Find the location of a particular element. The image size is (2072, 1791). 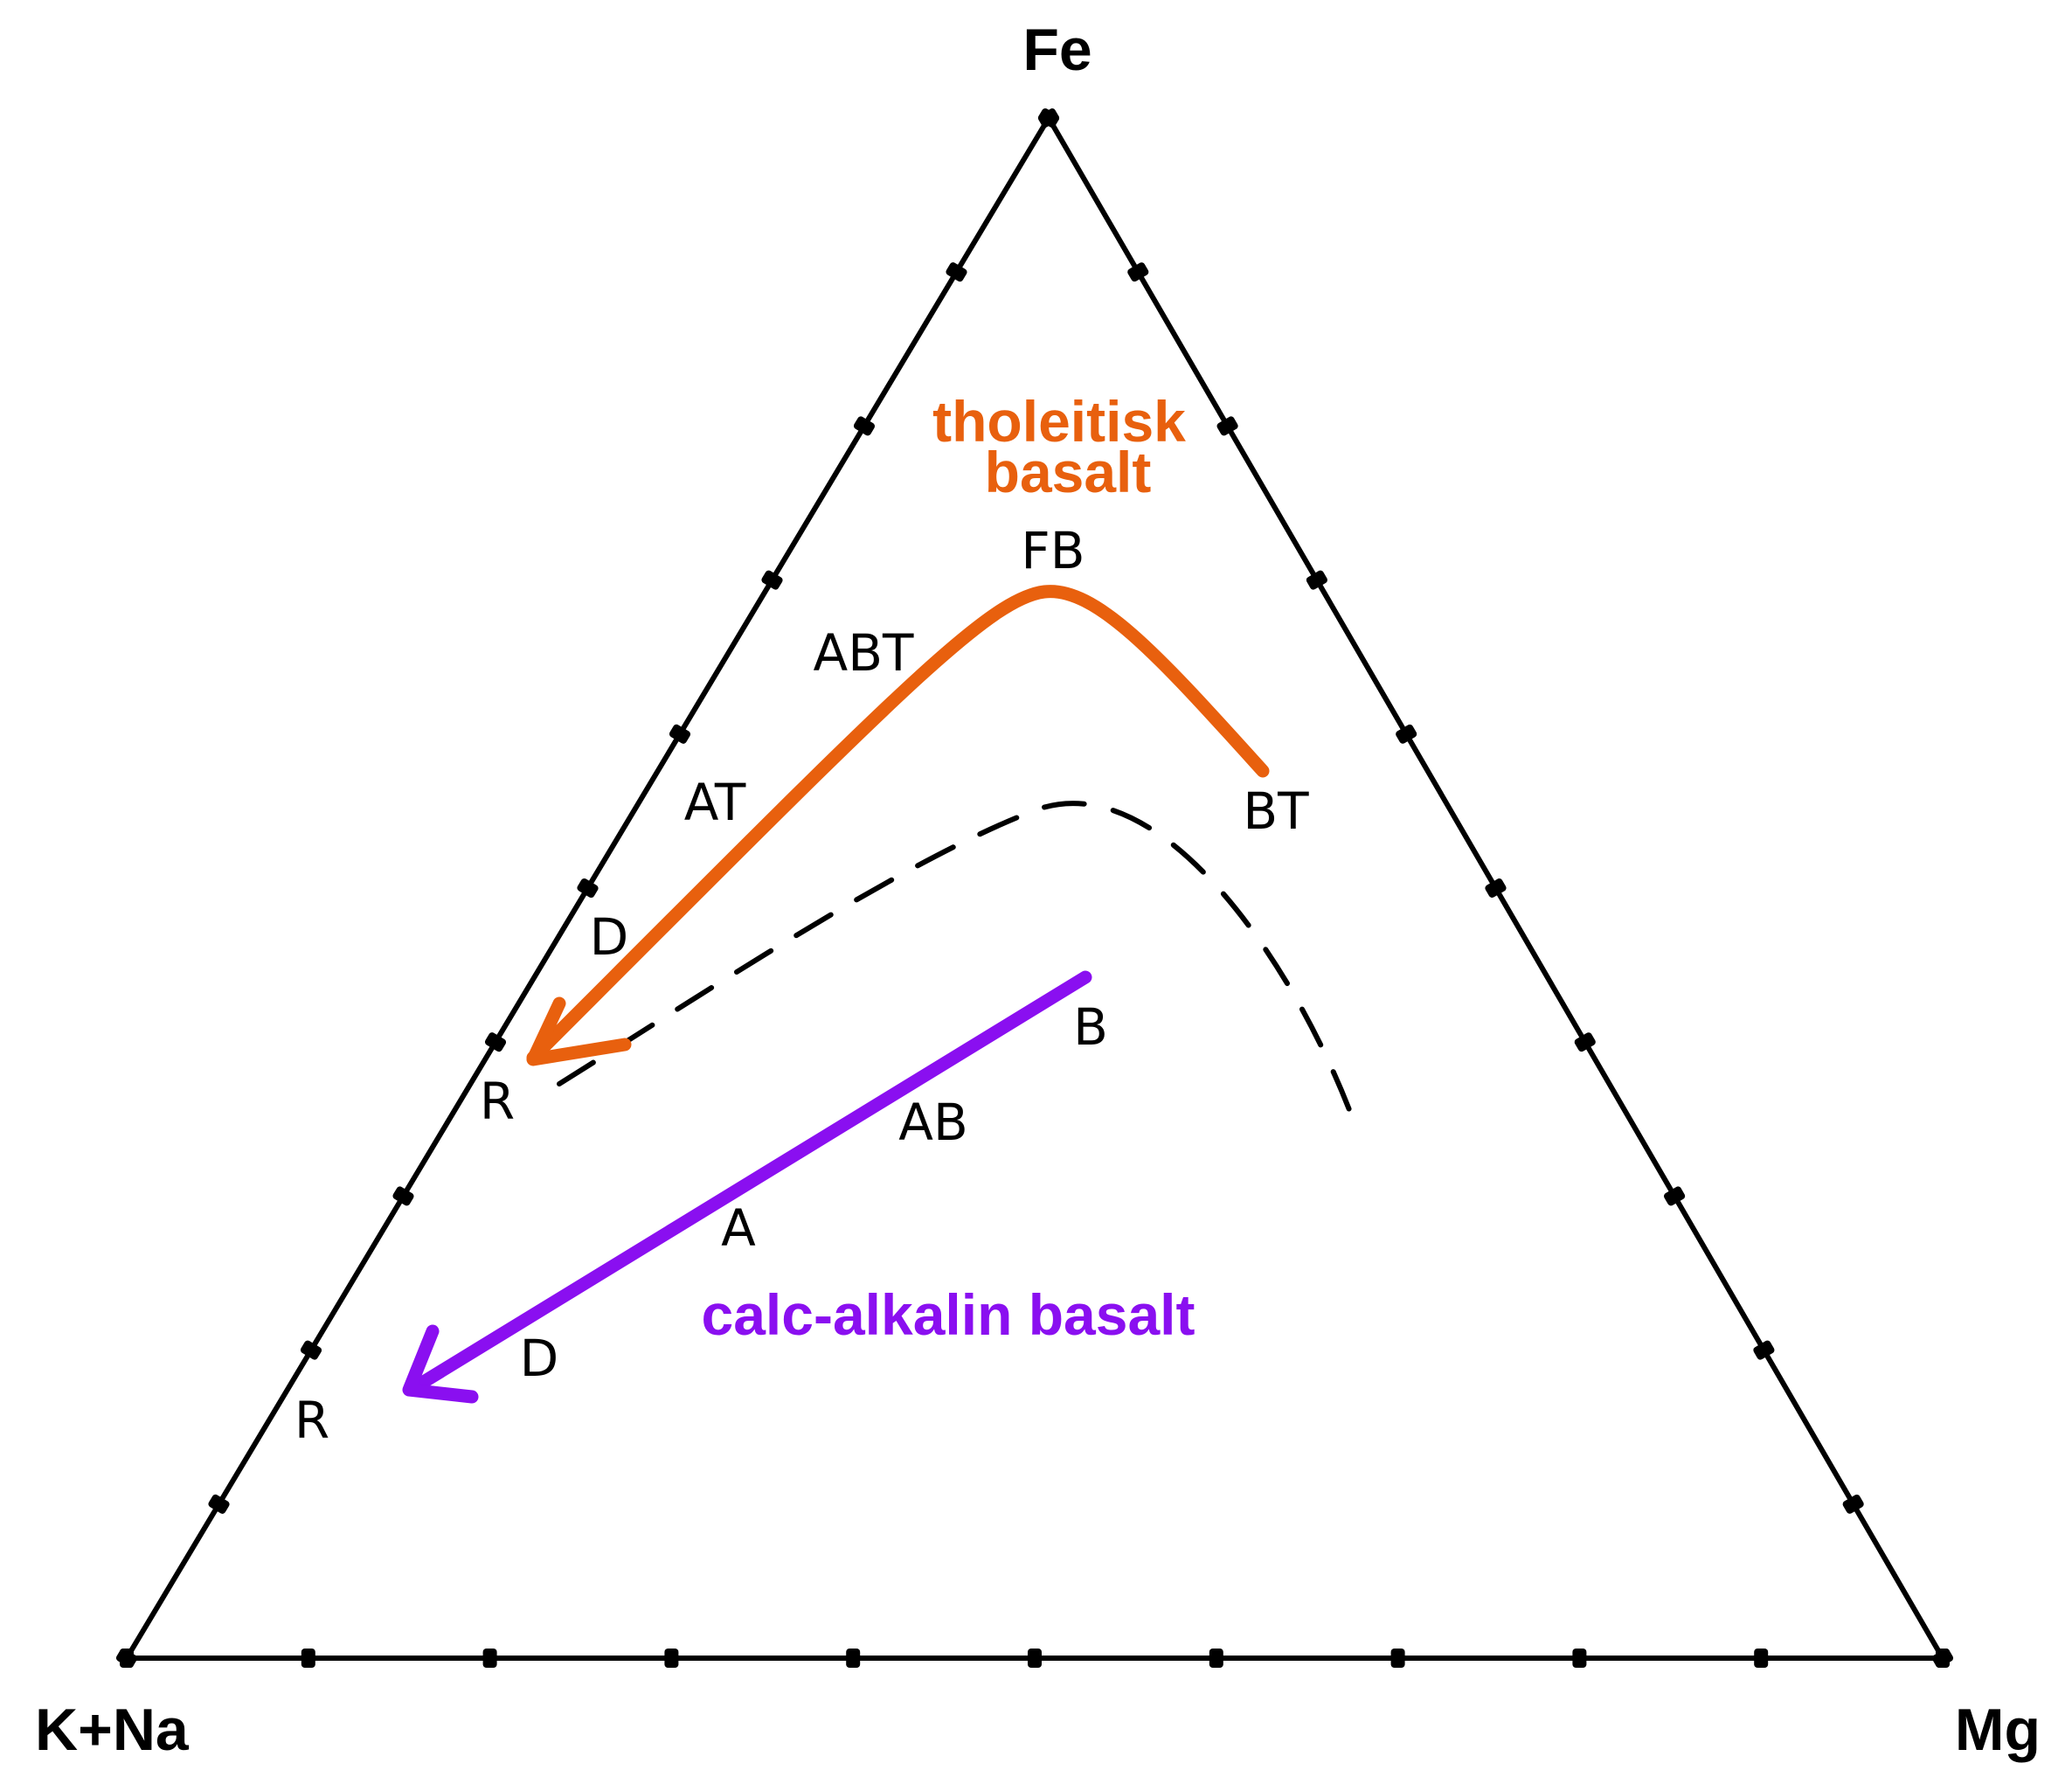

tholeiitic-trend-line is located at coordinates (898, 825).